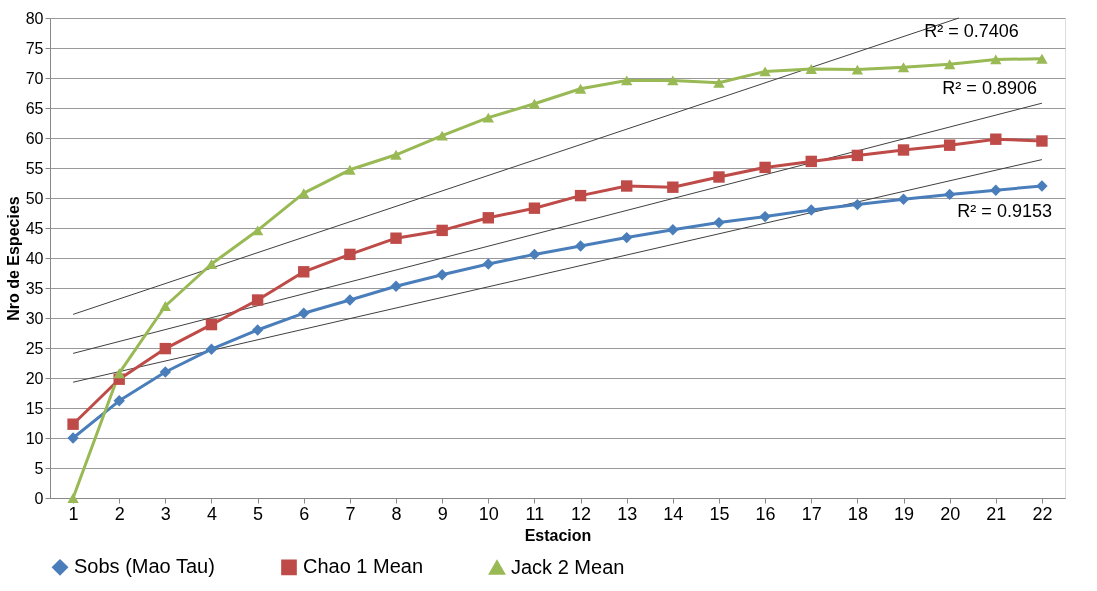  Describe the element at coordinates (1042, 513) in the screenshot. I see `x-tick-label: 22` at that location.